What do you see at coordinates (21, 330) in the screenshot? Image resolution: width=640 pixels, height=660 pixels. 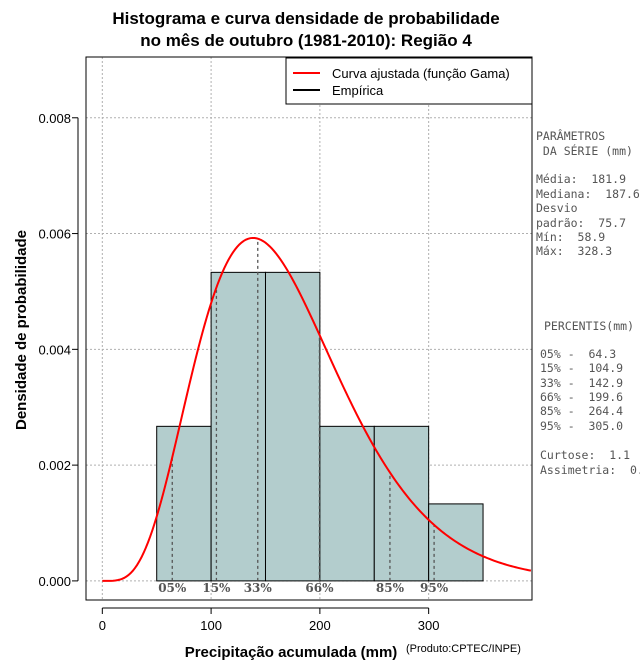 I see `y-axis-label: Densidade de probabilidade` at bounding box center [21, 330].